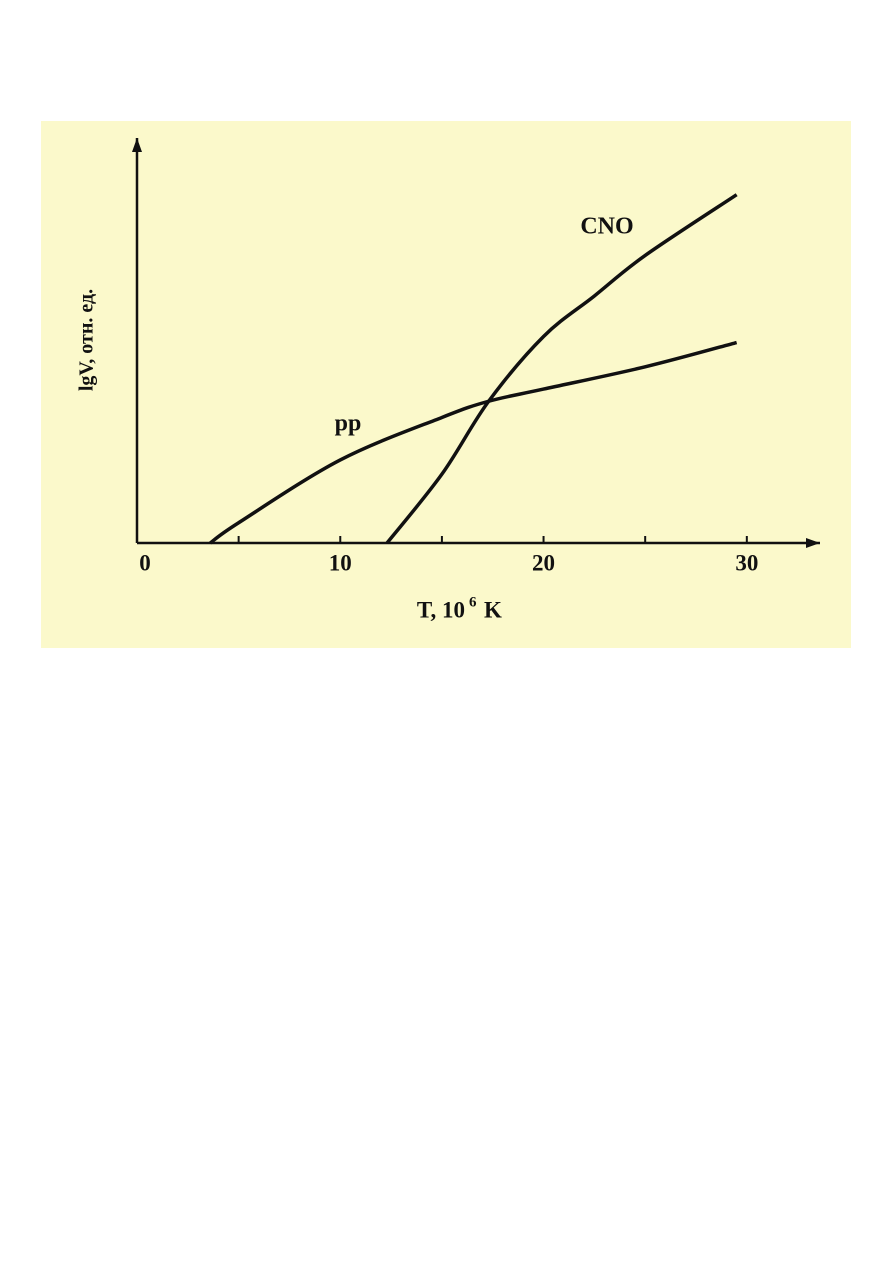  Describe the element at coordinates (746, 562) in the screenshot. I see `x-tick-label: 30` at that location.